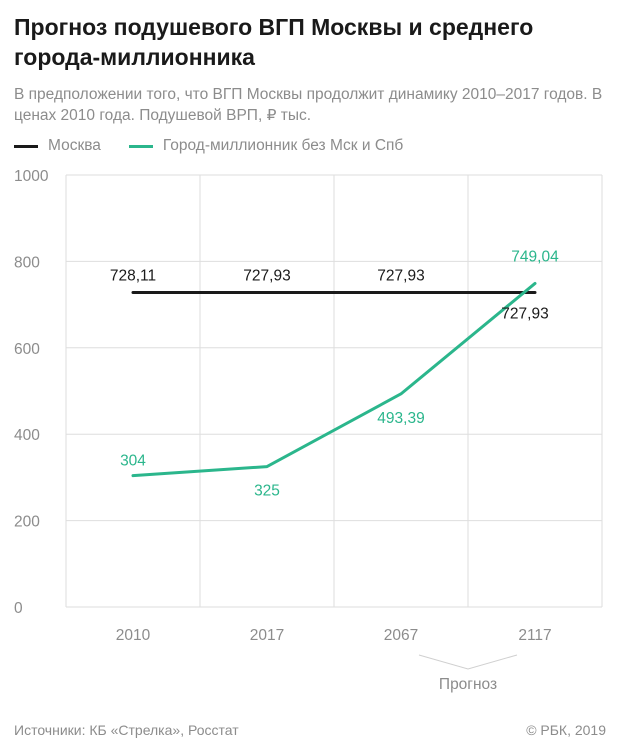 This screenshot has height=756, width=620. I want to click on legend: Москва Город-миллионник без Мск и Спб, so click(222, 146).